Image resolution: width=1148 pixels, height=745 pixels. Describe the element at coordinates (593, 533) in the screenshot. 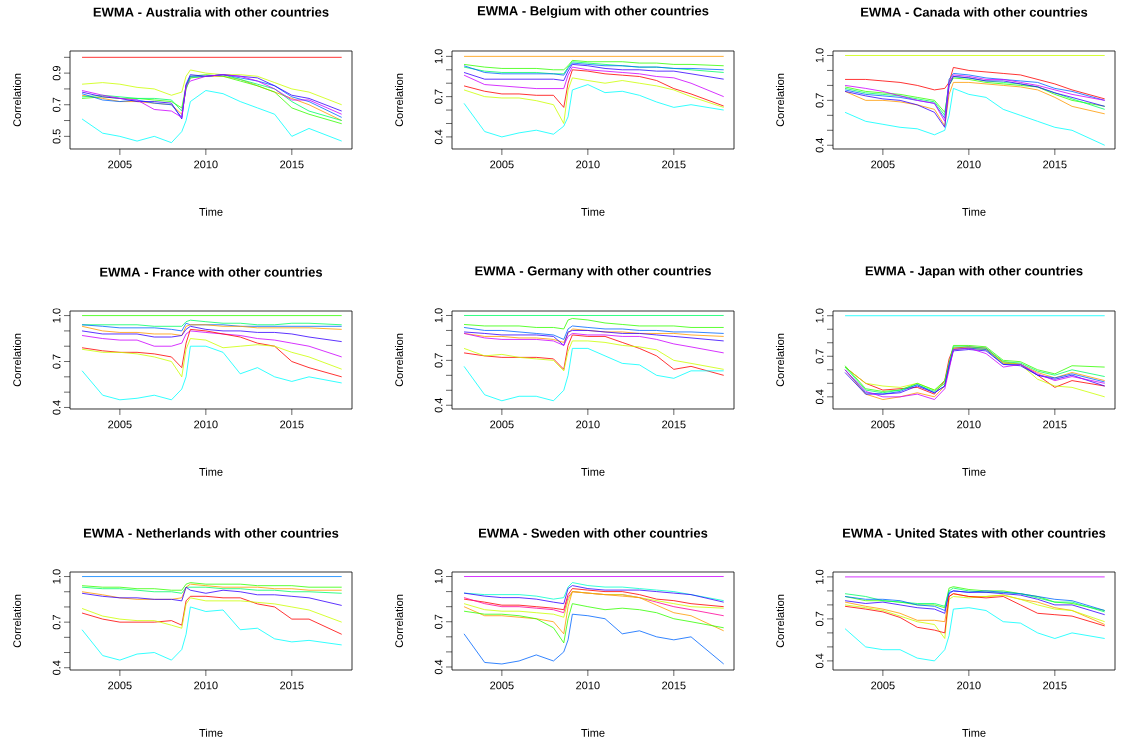

I see `chart-title: EWMA - Sweden with other countries` at that location.